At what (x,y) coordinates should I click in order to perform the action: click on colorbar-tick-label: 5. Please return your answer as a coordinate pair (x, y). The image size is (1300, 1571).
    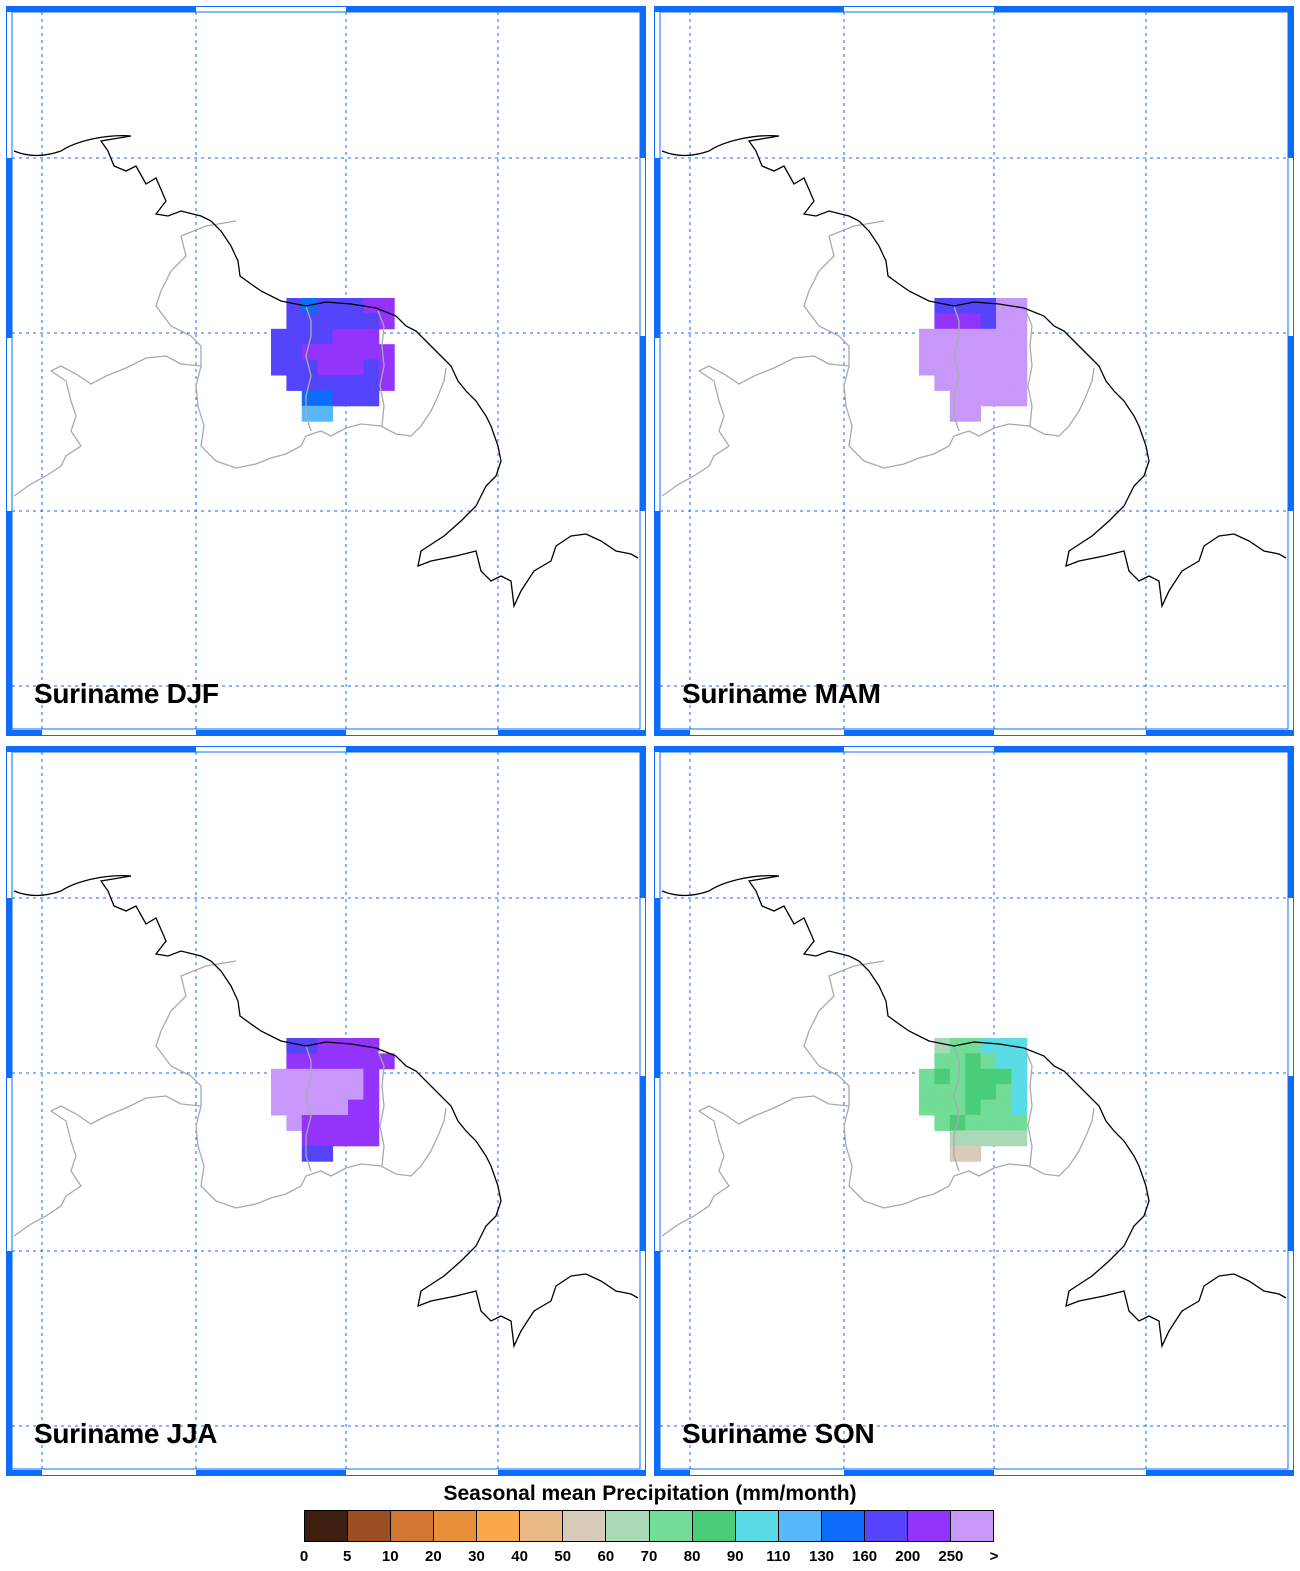
    Looking at the image, I should click on (347, 1556).